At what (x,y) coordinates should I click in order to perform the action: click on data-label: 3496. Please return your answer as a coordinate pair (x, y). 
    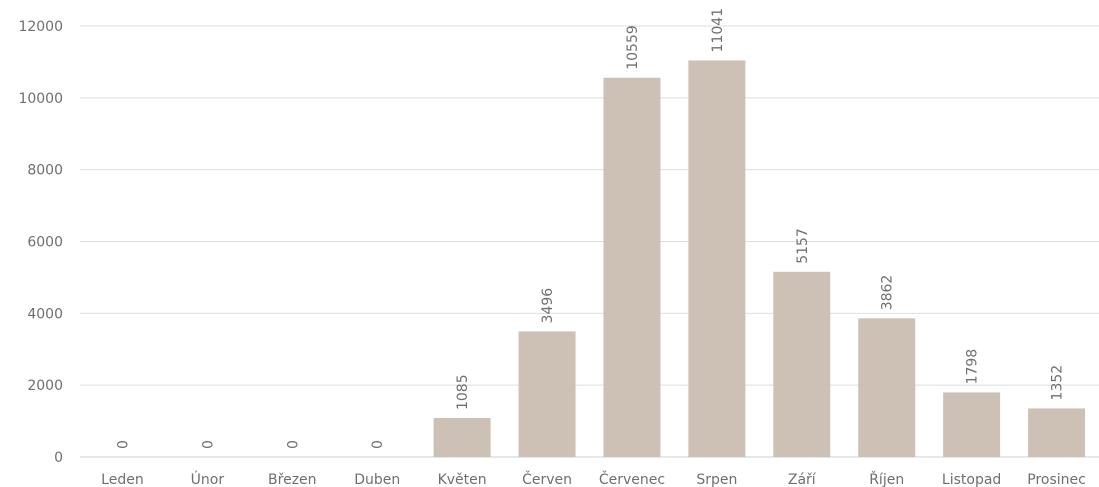
    Looking at the image, I should click on (548, 306).